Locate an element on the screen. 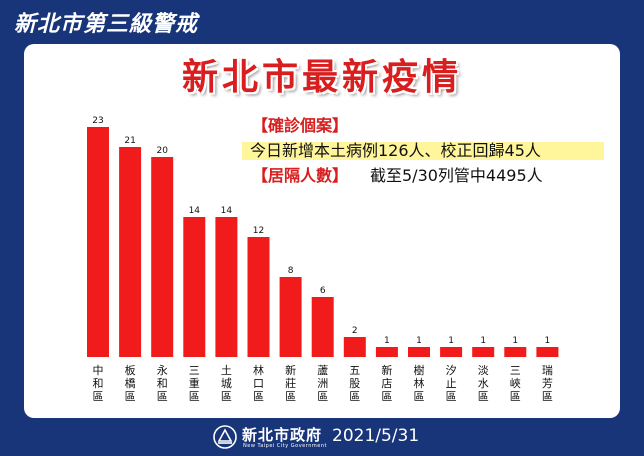 The image size is (644, 456). quarantine-label: 【居隔人數】 is located at coordinates (300, 175).